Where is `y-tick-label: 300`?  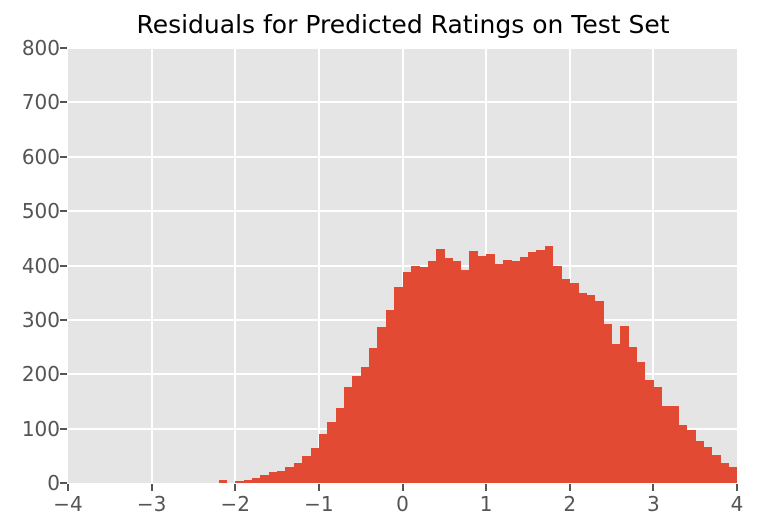
y-tick-label: 300 is located at coordinates (40, 319).